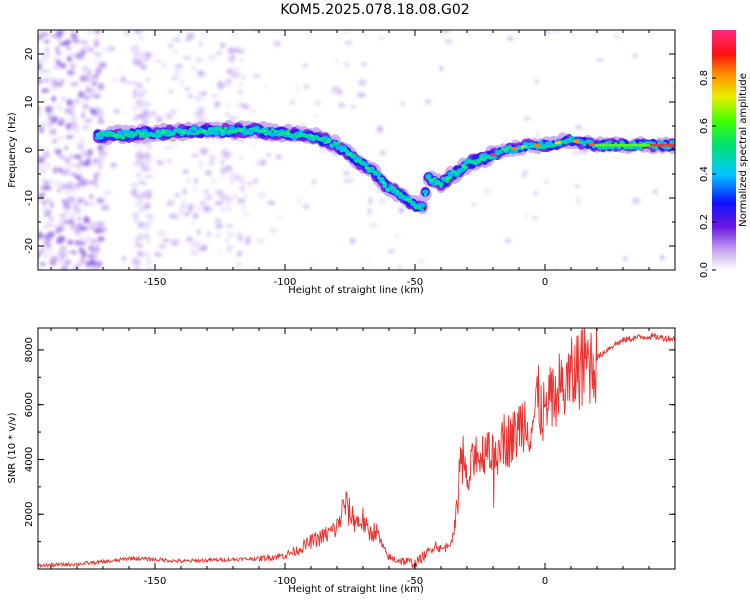 The width and height of the screenshot is (750, 604). Describe the element at coordinates (545, 282) in the screenshot. I see `spectrogram-x-tick-label: 0` at that location.